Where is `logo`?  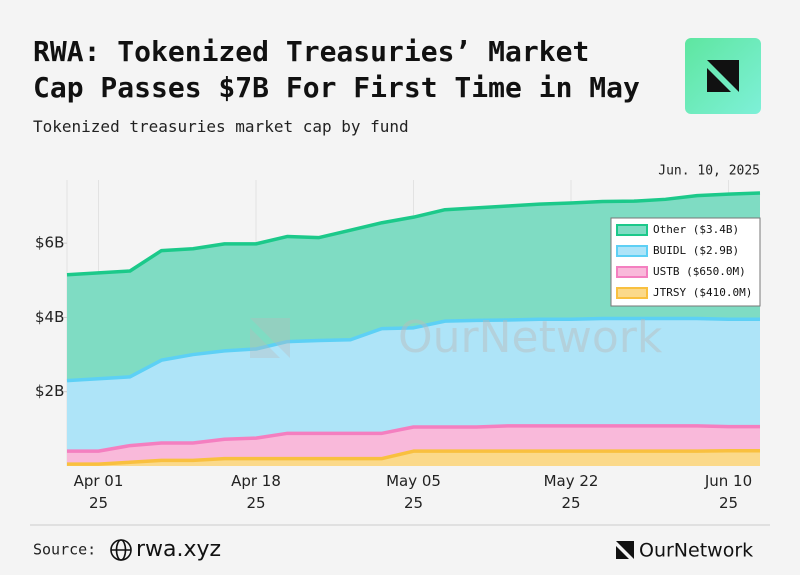 logo is located at coordinates (723, 76).